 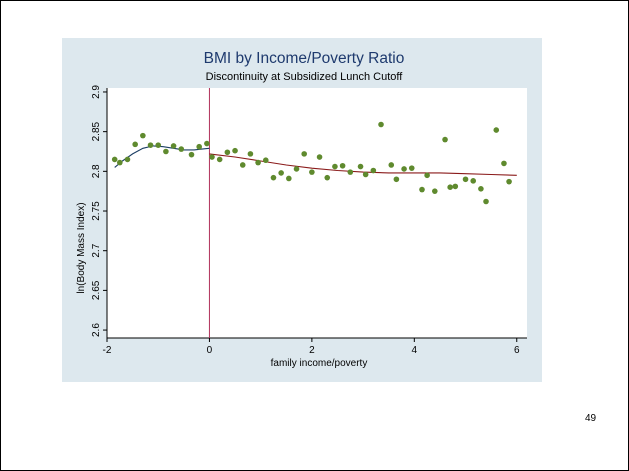 What do you see at coordinates (96, 330) in the screenshot?
I see `y-tick-label: 2.6` at bounding box center [96, 330].